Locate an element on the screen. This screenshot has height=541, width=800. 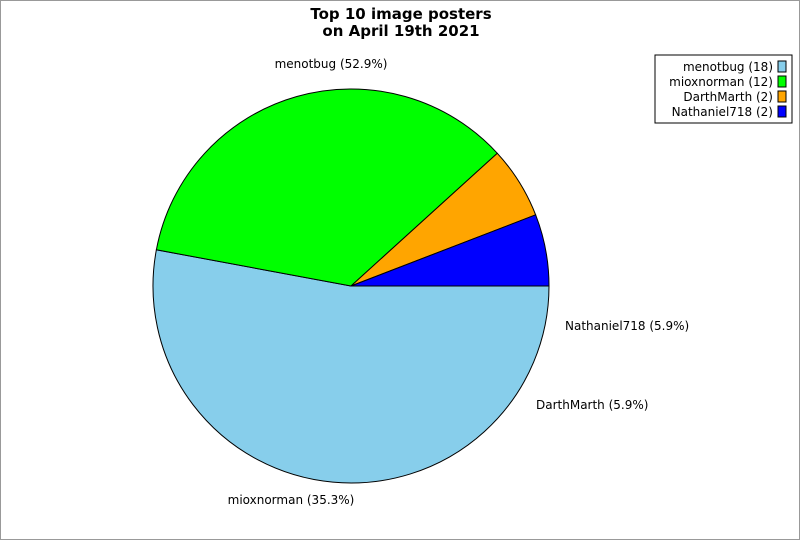
slice-label-darthmarth: DarthMarth (5.9%) is located at coordinates (592, 405).